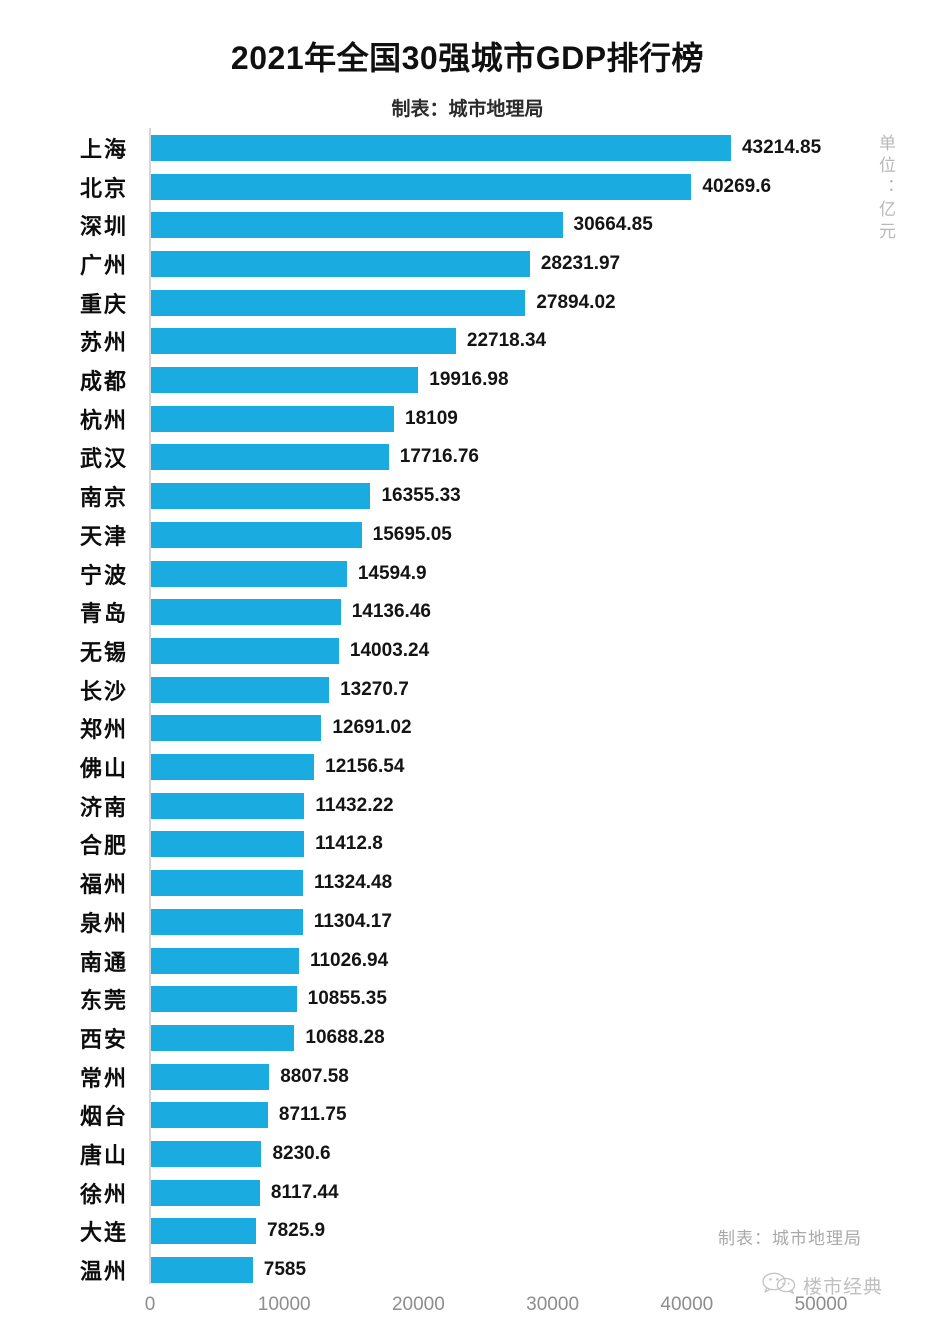 The height and width of the screenshot is (1329, 935). Describe the element at coordinates (613, 225) in the screenshot. I see `bar-value-label: 30664.85` at that location.